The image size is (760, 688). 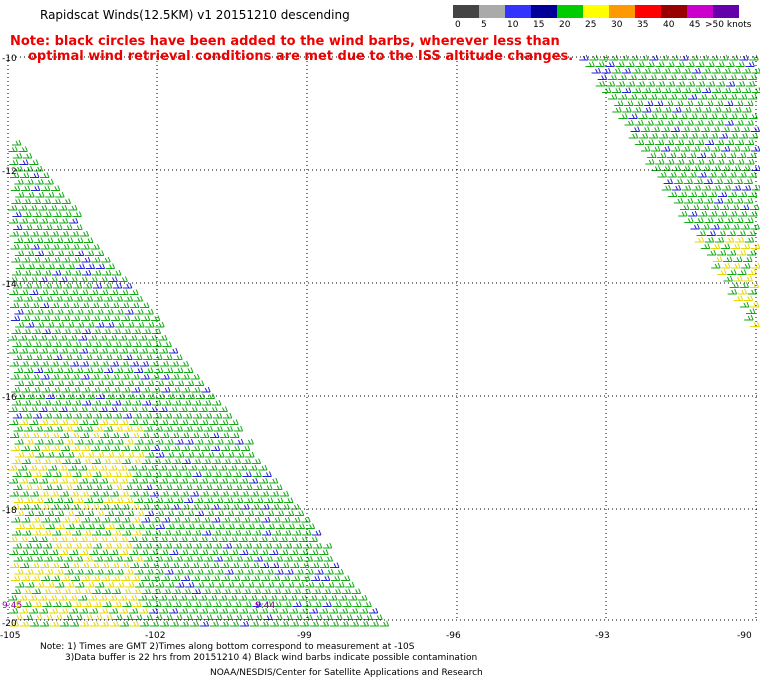 What do you see at coordinates (565, 25) in the screenshot?
I see `legend-label: 20` at bounding box center [565, 25].